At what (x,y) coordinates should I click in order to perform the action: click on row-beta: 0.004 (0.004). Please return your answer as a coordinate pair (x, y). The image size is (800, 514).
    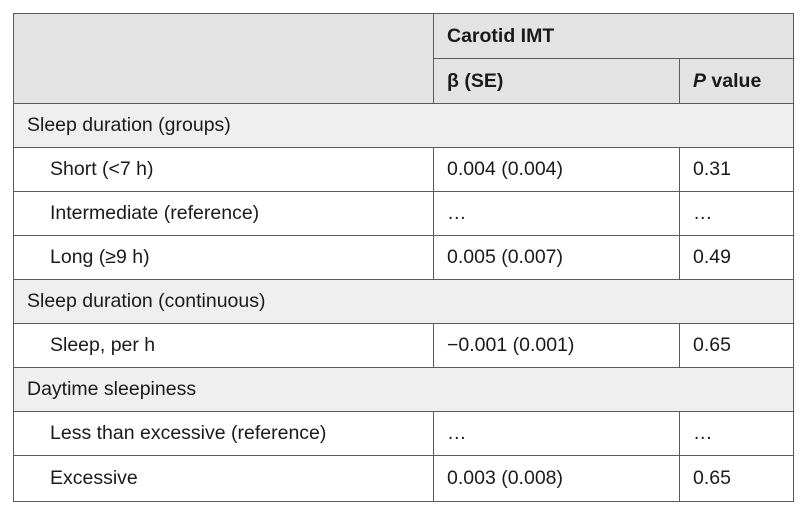
    Looking at the image, I should click on (556, 169).